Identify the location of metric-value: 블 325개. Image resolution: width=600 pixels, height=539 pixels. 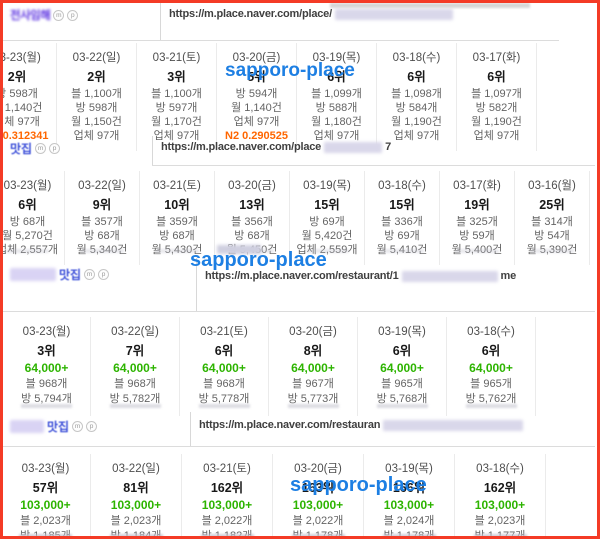
(477, 222).